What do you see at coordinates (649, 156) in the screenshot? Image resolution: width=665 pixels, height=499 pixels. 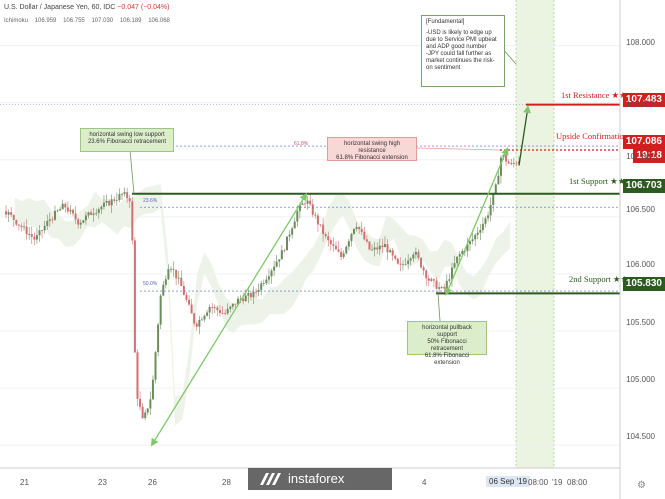 I see `countdown-tag: 19:18` at bounding box center [649, 156].